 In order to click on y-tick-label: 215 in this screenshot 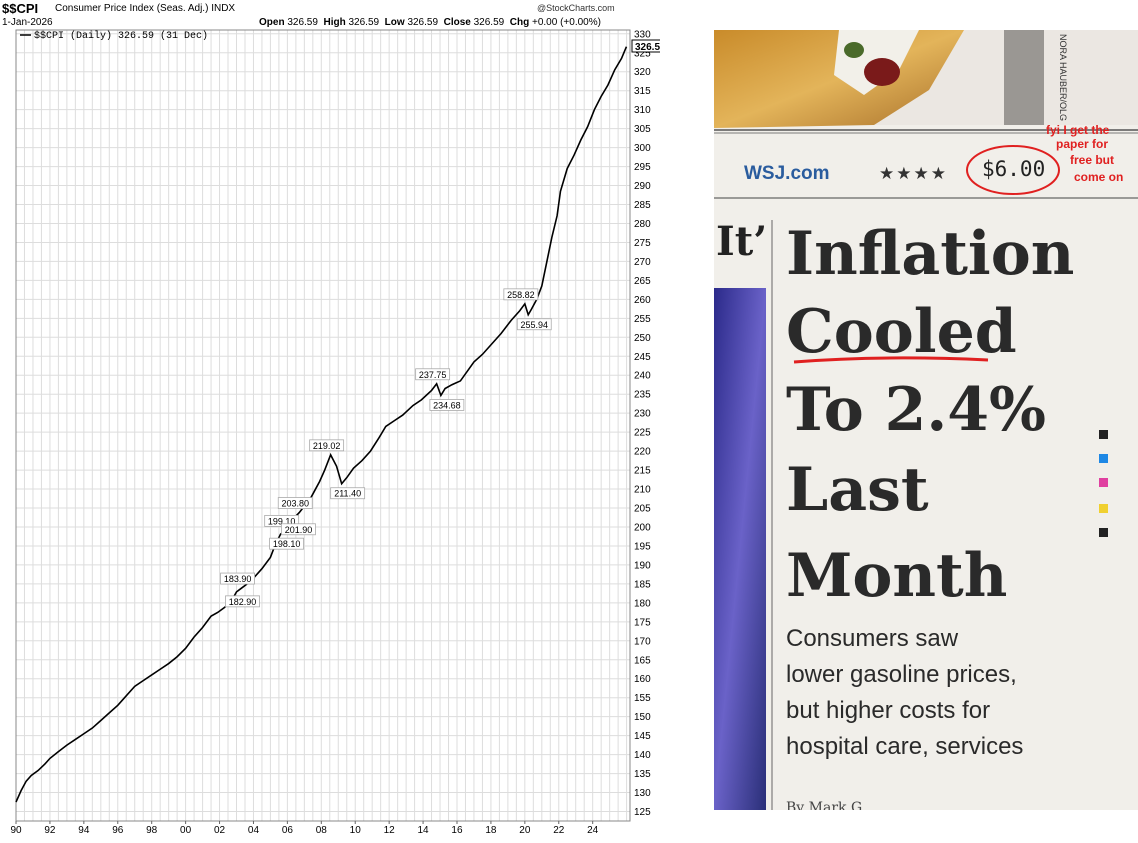, I will do `click(642, 471)`.